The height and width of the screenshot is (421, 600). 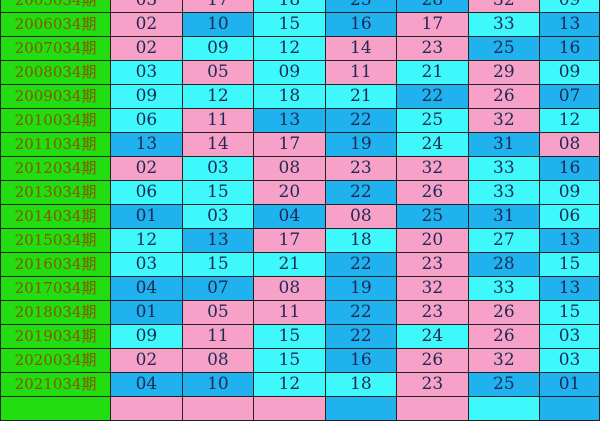 I want to click on table-row: 2013034期 06 15 20 22 26 33 09, so click(x=300, y=192).